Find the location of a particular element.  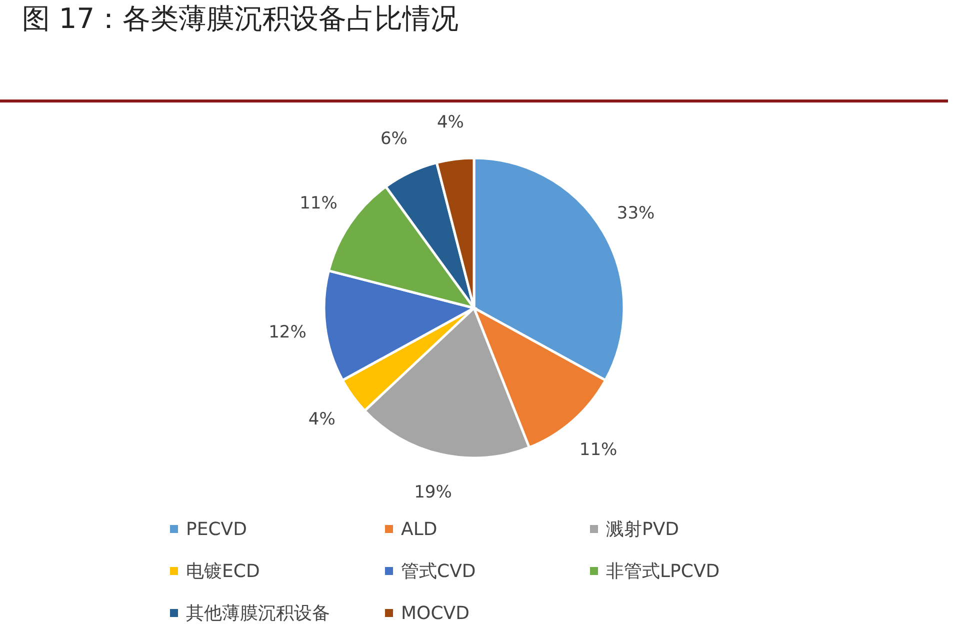

title: 图 17：各类薄膜沉积设备占比情况 is located at coordinates (240, 18).